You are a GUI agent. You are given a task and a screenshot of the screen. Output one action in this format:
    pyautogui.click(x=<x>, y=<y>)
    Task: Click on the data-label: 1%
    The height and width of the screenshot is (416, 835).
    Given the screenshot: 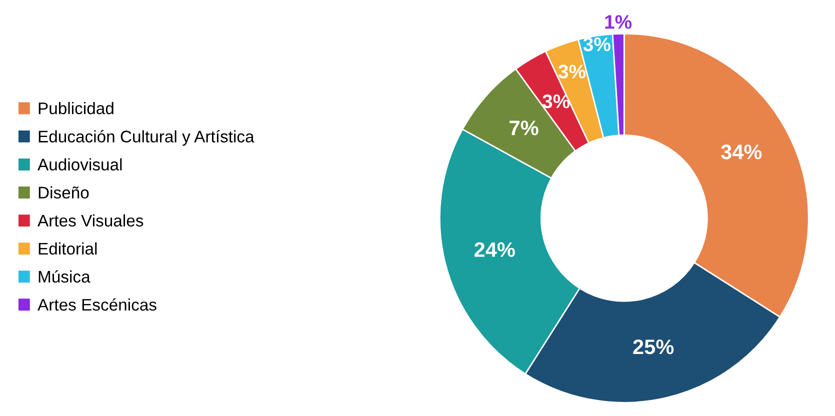 What is the action you would take?
    pyautogui.click(x=618, y=22)
    